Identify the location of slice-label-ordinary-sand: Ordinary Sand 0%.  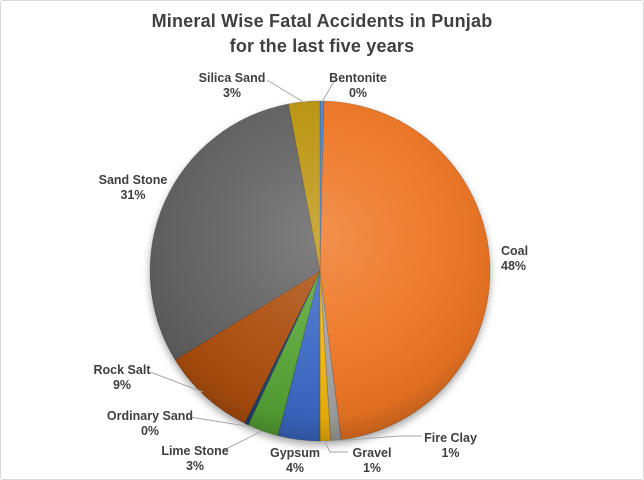
(150, 424).